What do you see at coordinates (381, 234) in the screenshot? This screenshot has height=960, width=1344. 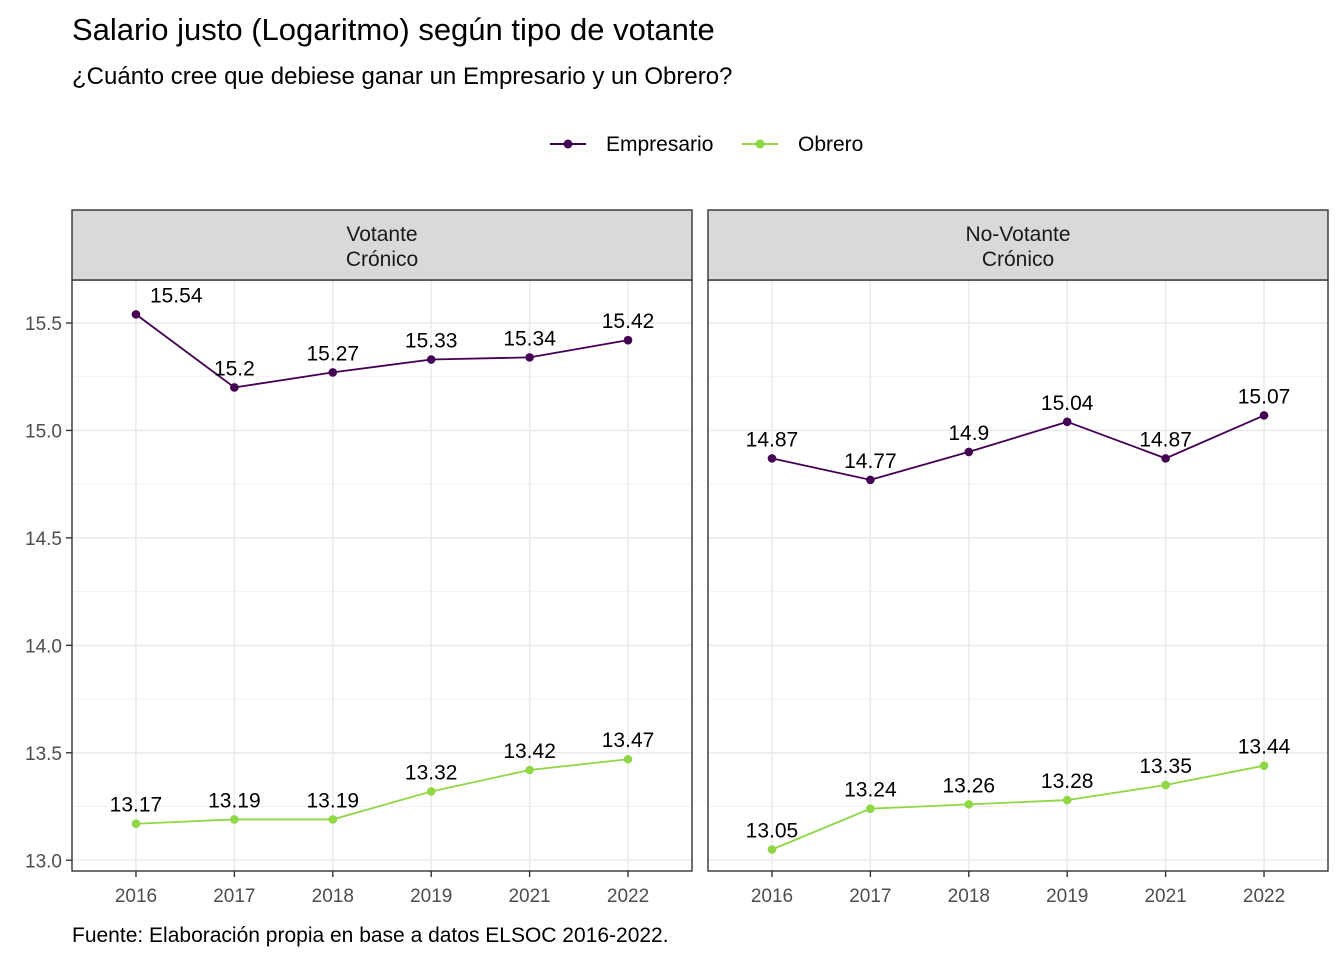 I see `facet-strip-label: Votante` at bounding box center [381, 234].